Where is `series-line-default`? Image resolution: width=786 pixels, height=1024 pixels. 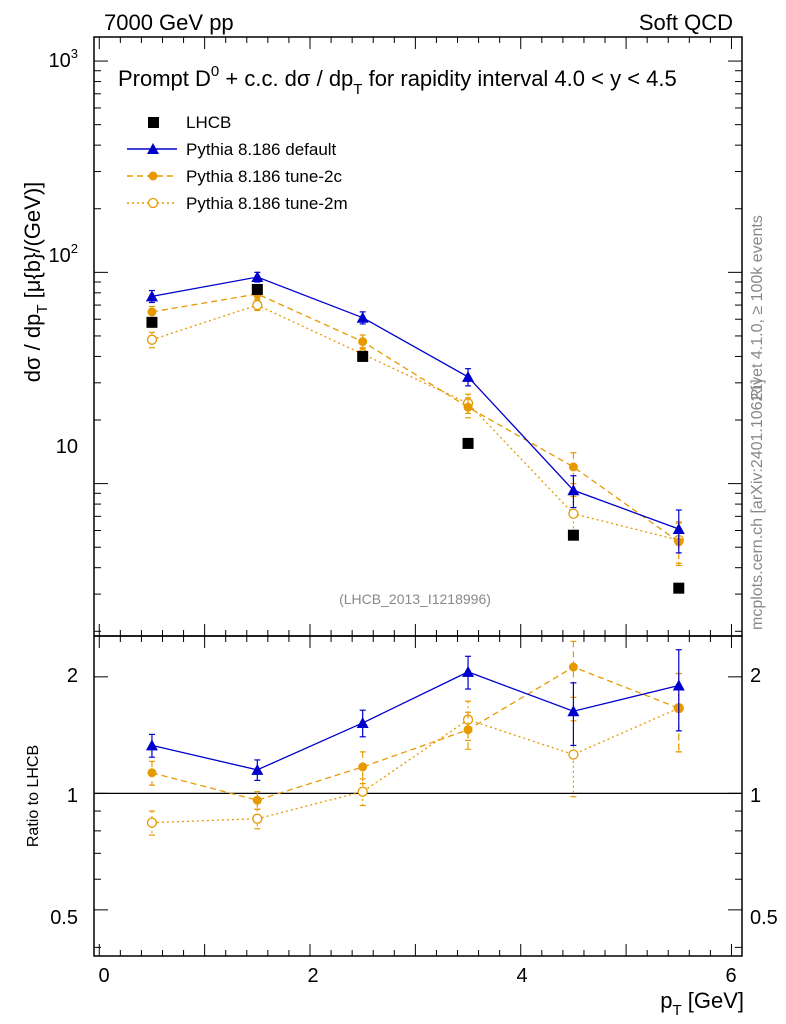
series-line-default is located at coordinates (415, 721).